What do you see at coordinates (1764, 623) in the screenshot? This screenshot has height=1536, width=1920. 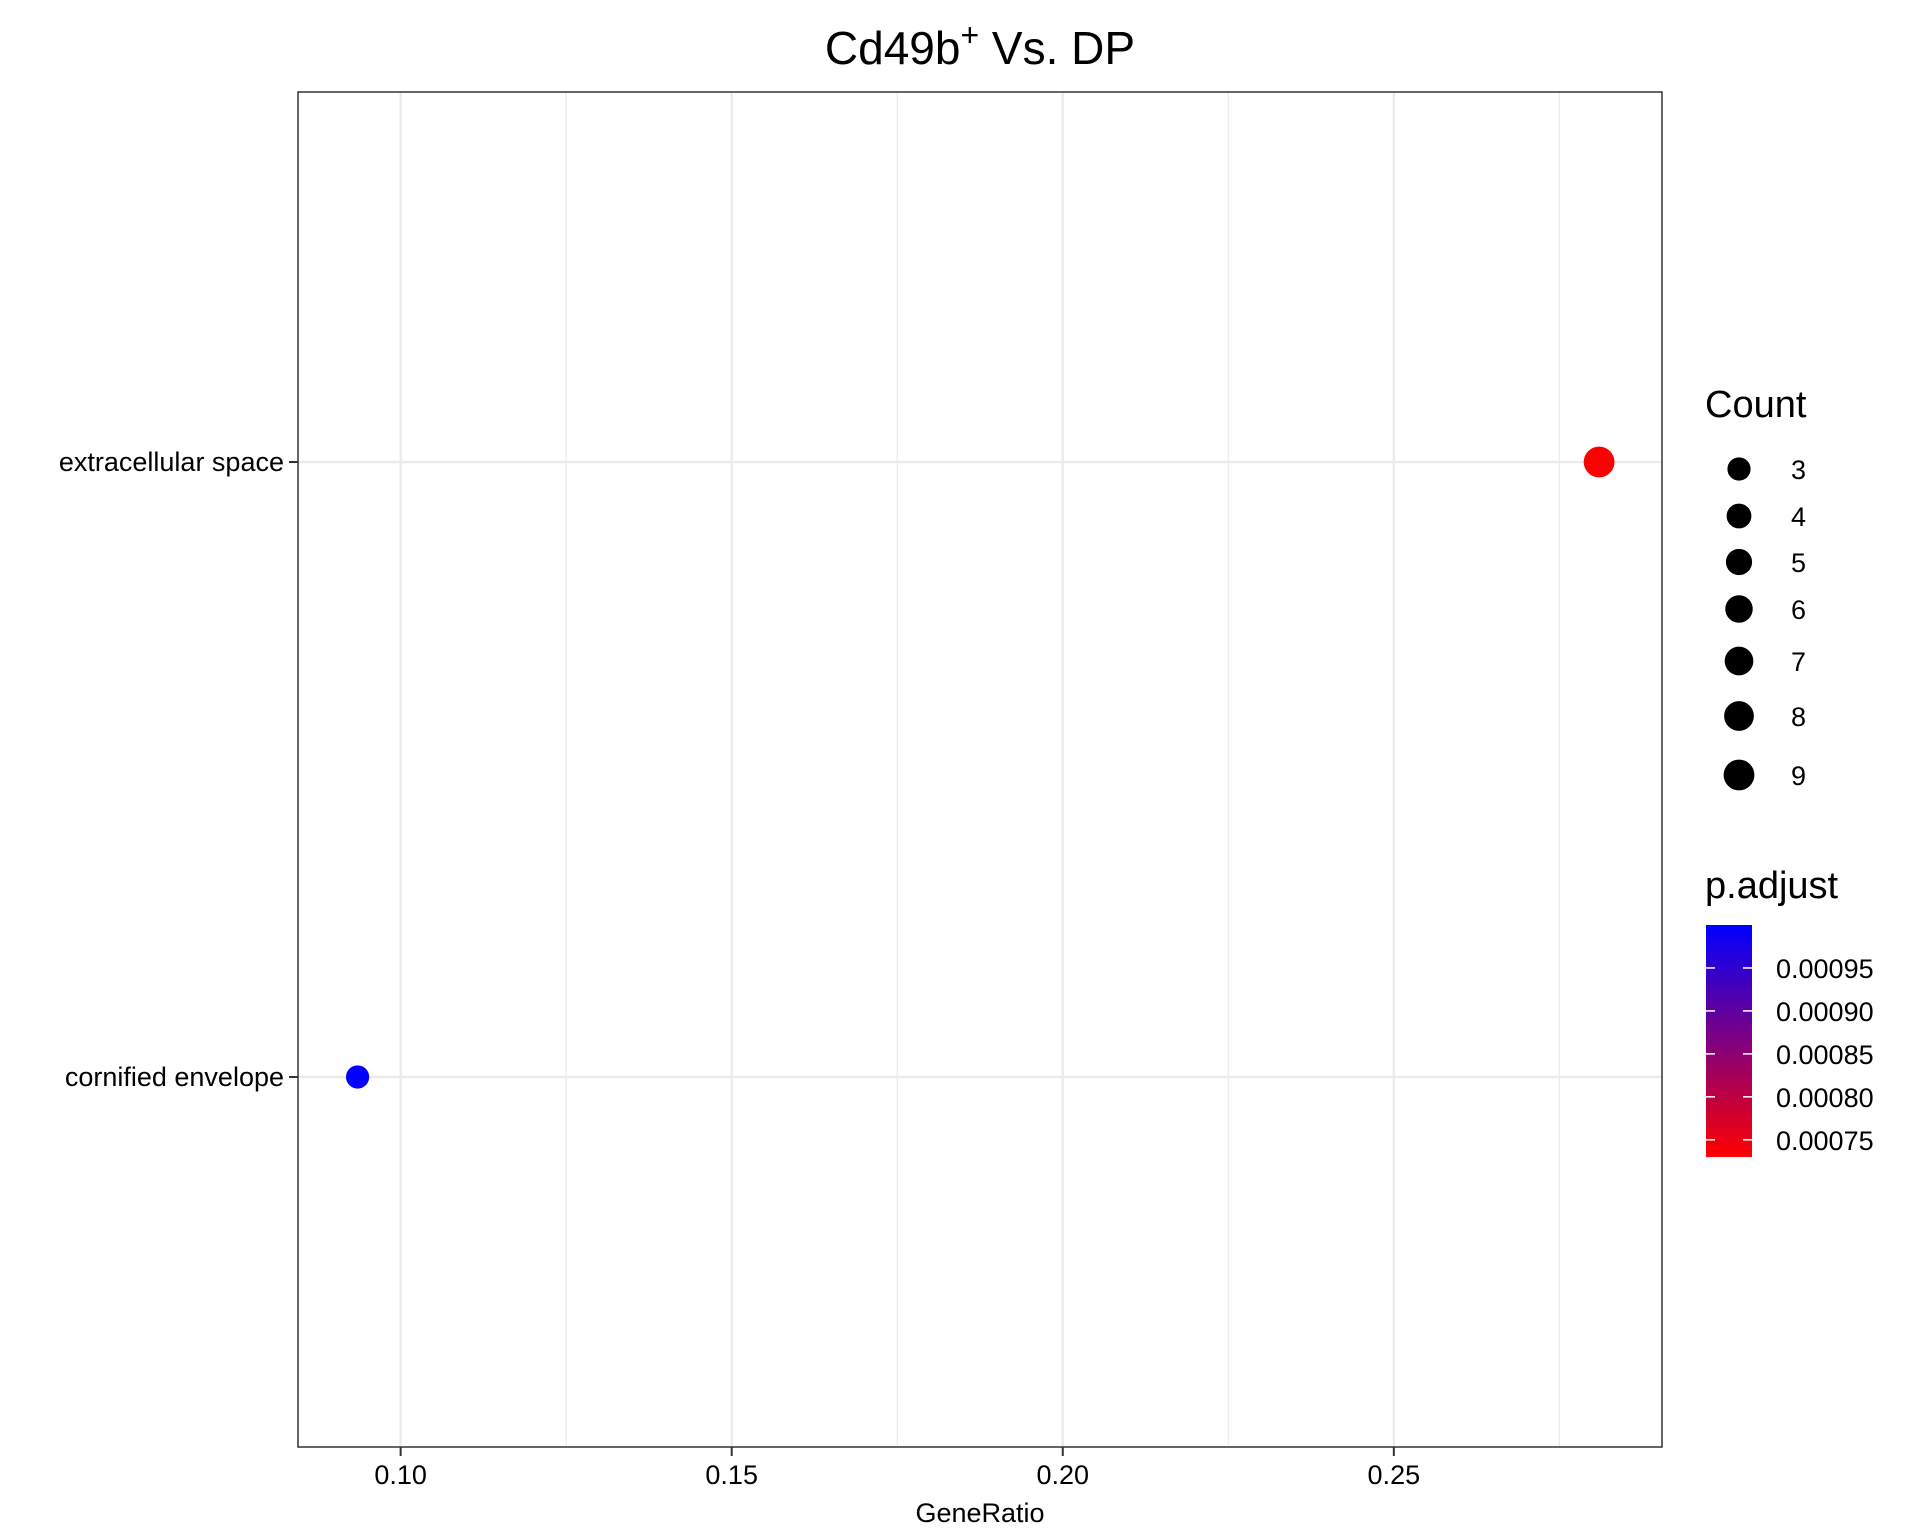 I see `legend-count: 3 4 5 6 7 8 9` at bounding box center [1764, 623].